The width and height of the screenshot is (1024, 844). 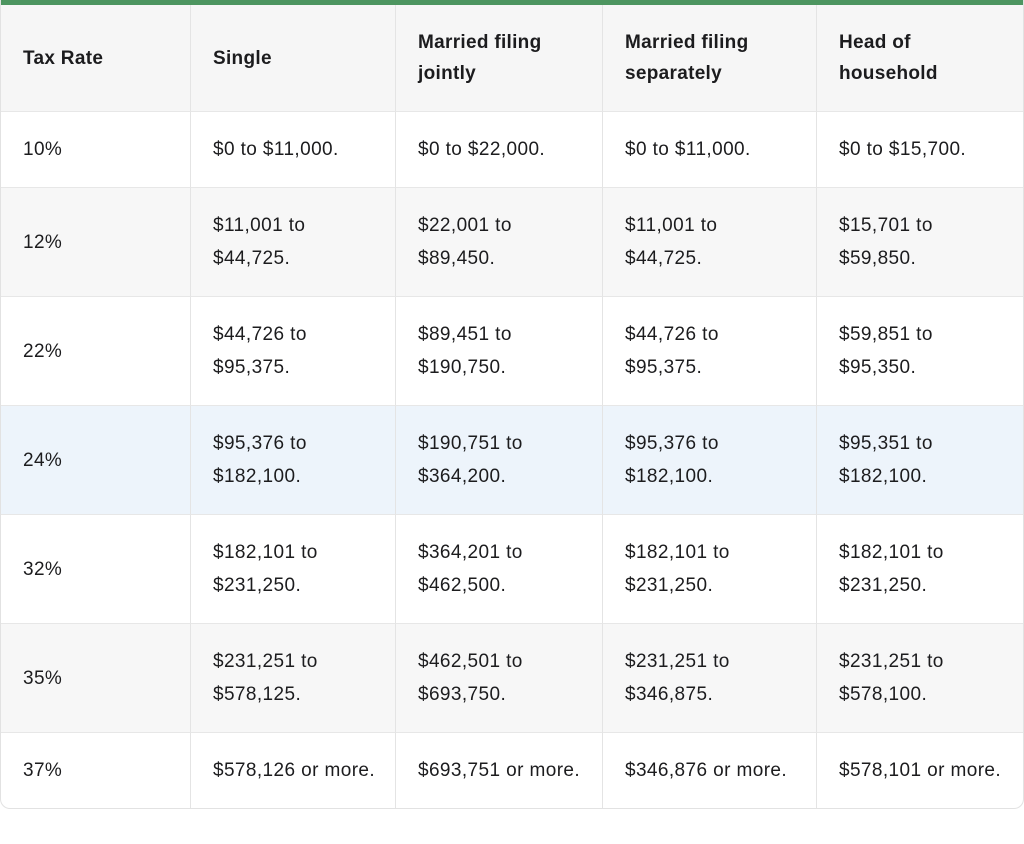 I want to click on tax-rate-cell: 22%, so click(x=95, y=350).